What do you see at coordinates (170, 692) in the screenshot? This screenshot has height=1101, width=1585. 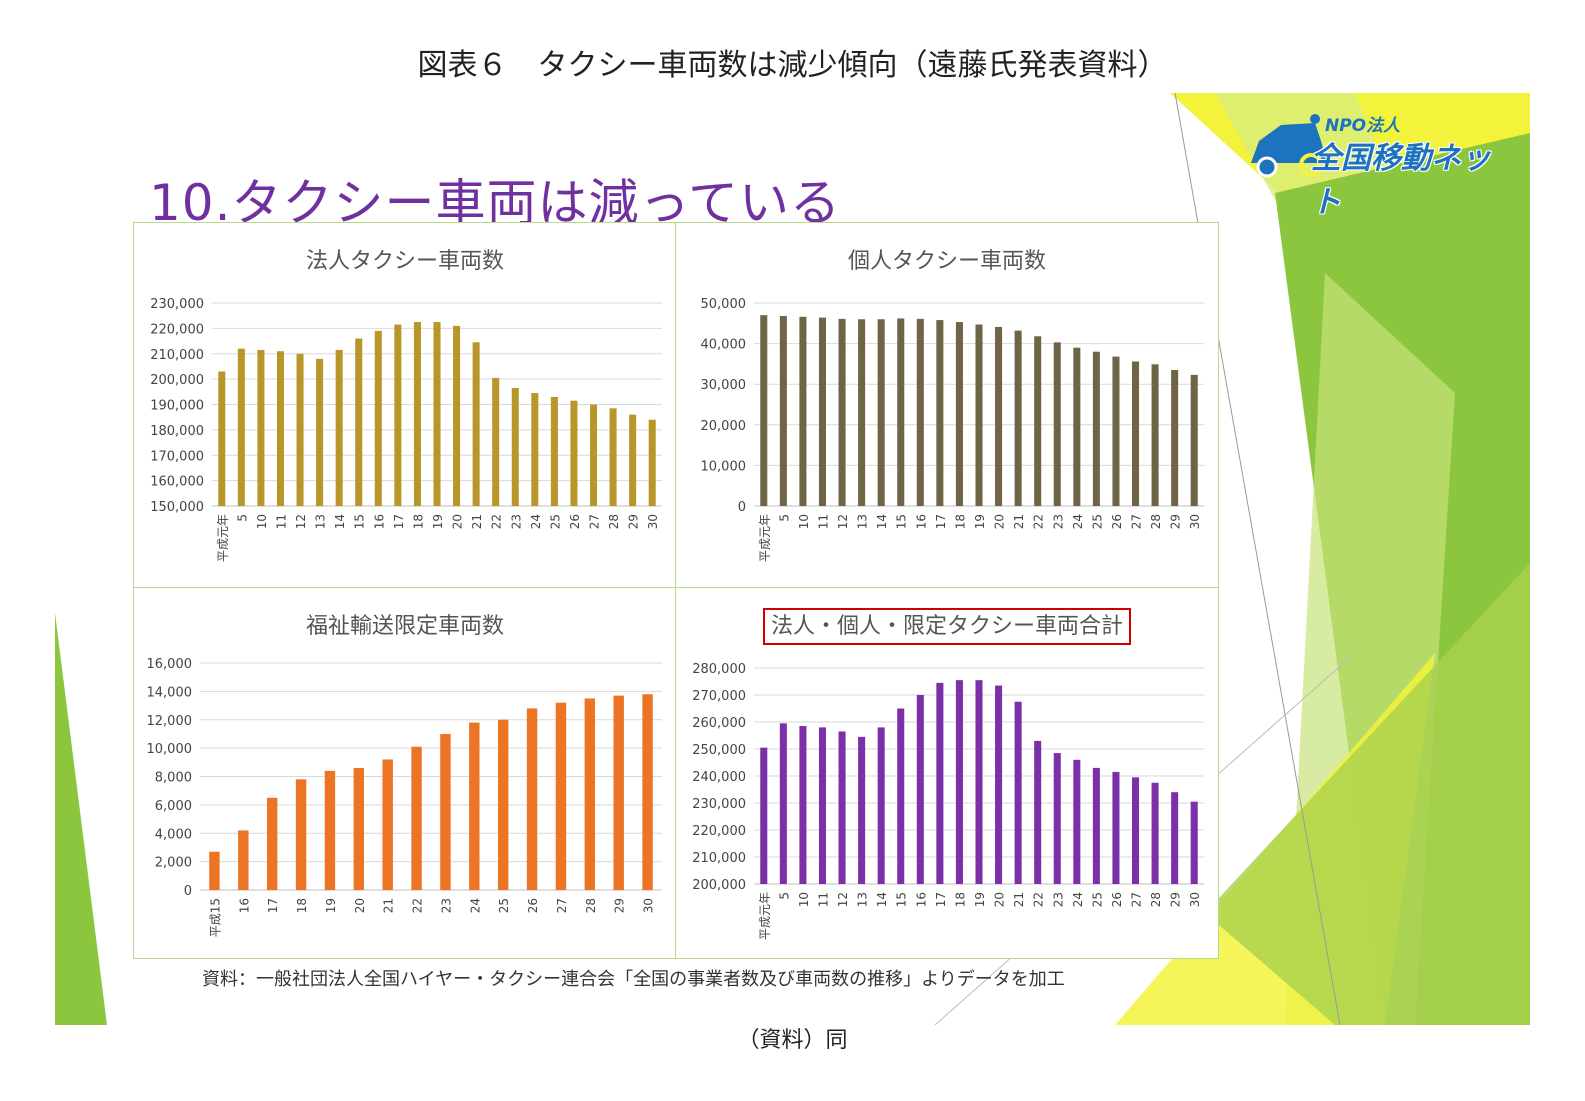 I see `y-tick-label: 14,000` at bounding box center [170, 692].